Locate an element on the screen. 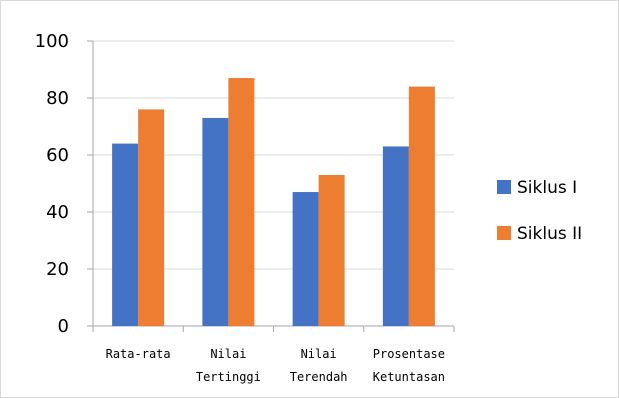  y-tick-label: 60 is located at coordinates (57, 155).